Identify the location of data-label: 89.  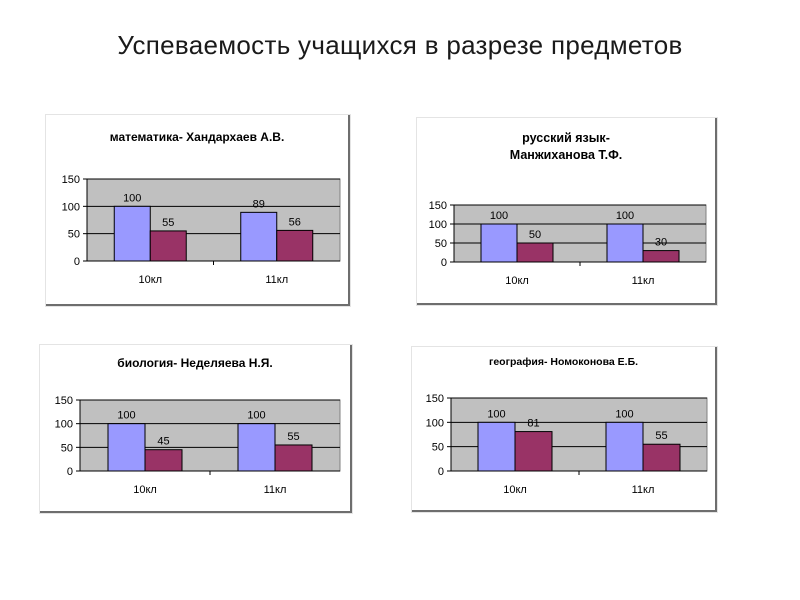
(259, 204).